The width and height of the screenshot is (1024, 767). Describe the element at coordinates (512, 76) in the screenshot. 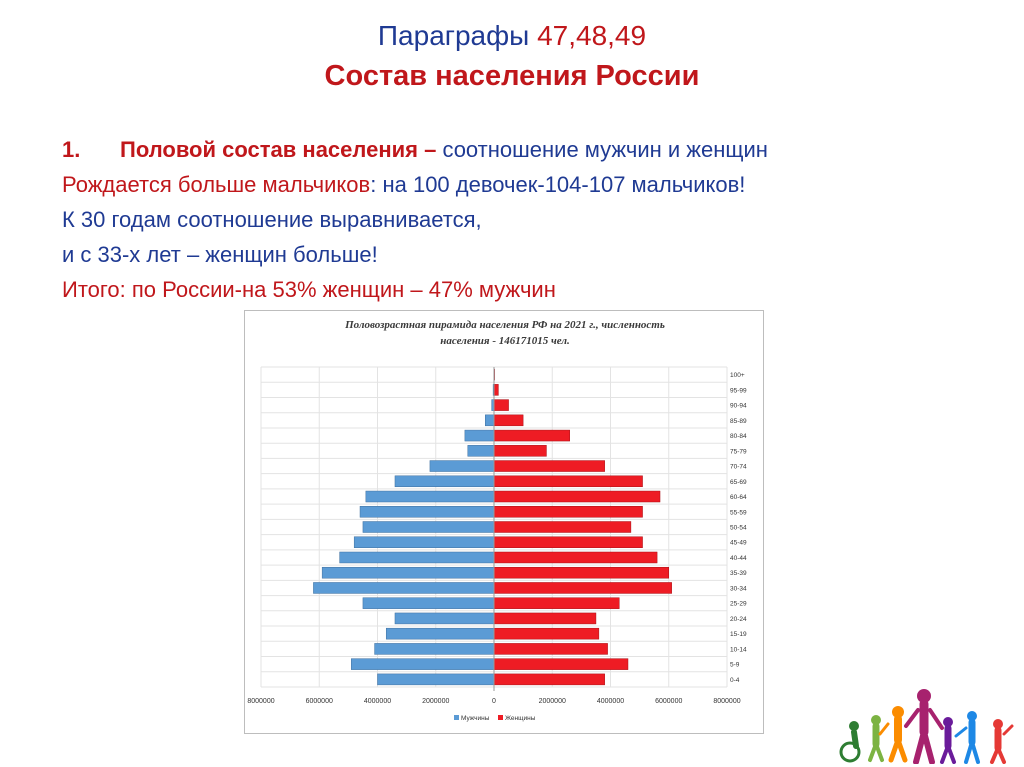

I see `slide-subtitle: Состав населения России` at that location.